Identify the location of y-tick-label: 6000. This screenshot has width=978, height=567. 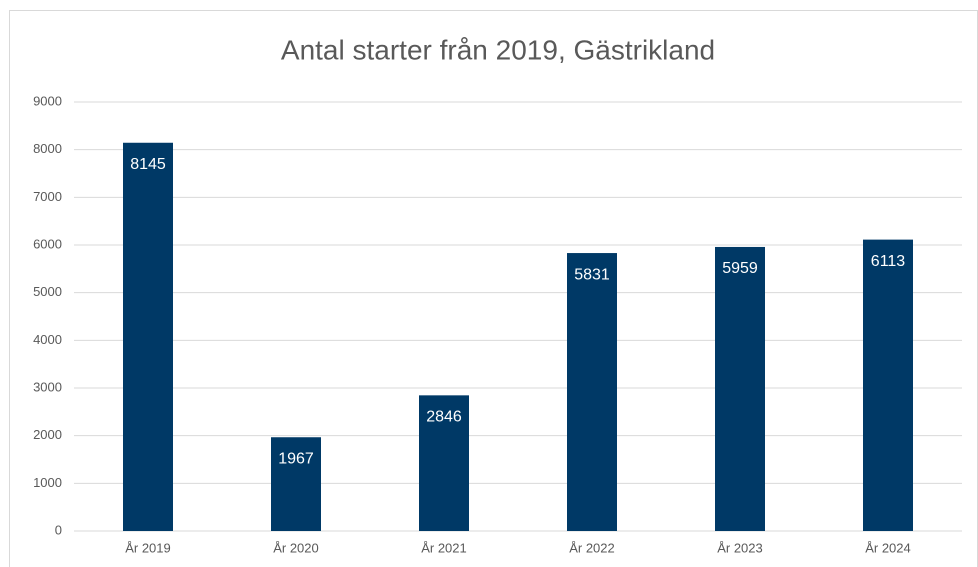
(47, 243).